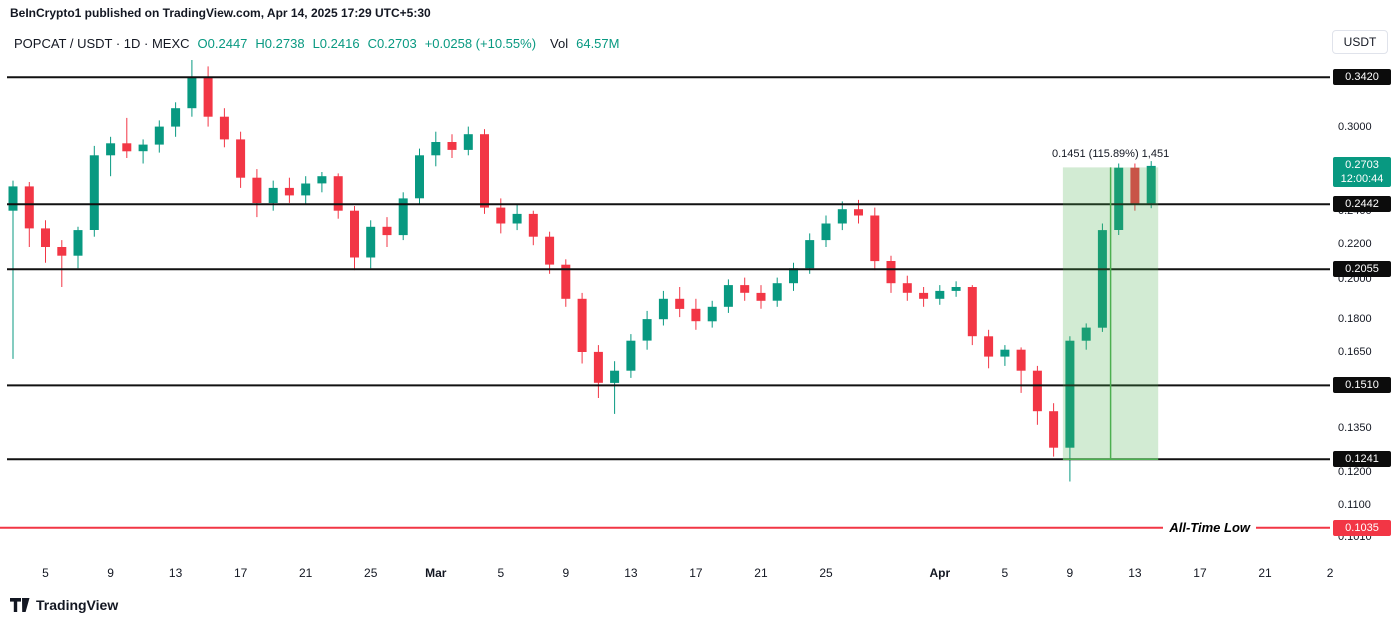 This screenshot has width=1400, height=623. What do you see at coordinates (1362, 77) in the screenshot?
I see `price-level-badge: 0.3420` at bounding box center [1362, 77].